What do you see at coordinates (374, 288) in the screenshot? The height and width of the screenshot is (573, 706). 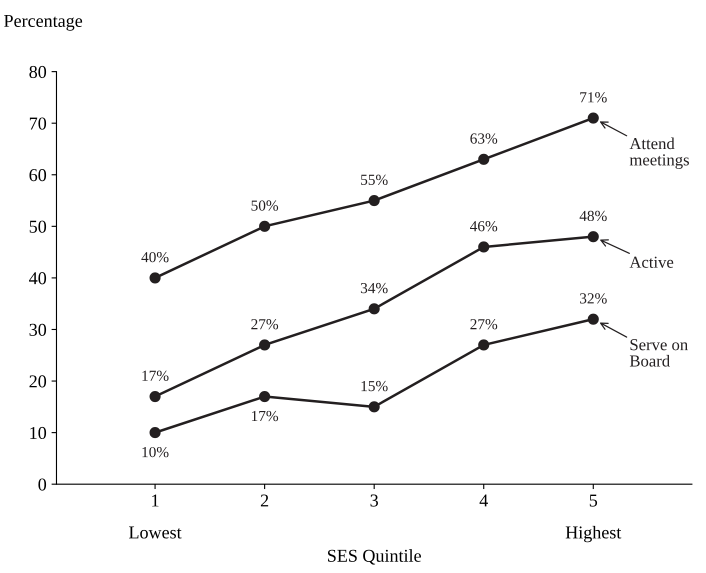 I see `data-label: 34%` at bounding box center [374, 288].